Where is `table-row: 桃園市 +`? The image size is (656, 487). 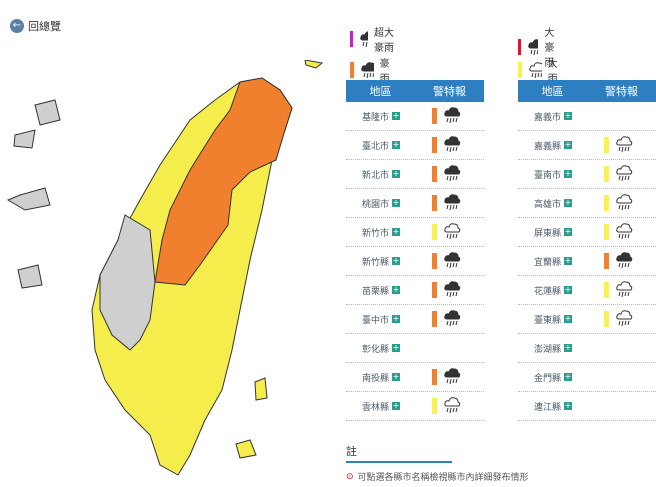
table-row: 桃園市 + is located at coordinates (415, 203).